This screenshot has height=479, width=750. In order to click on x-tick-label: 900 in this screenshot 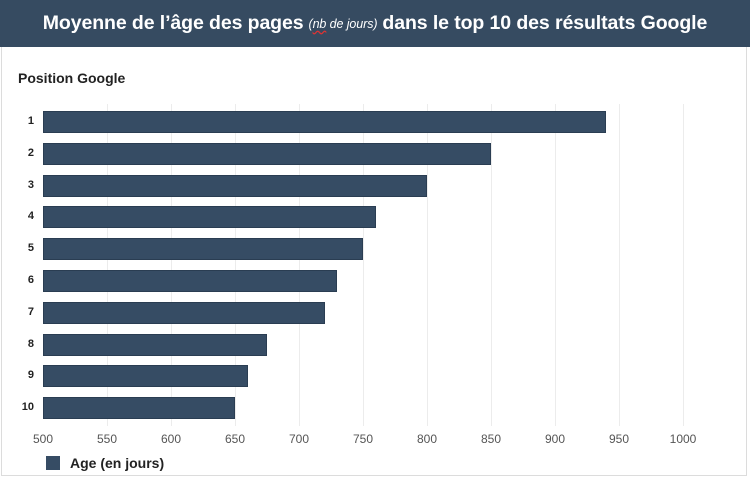, I will do `click(555, 439)`.